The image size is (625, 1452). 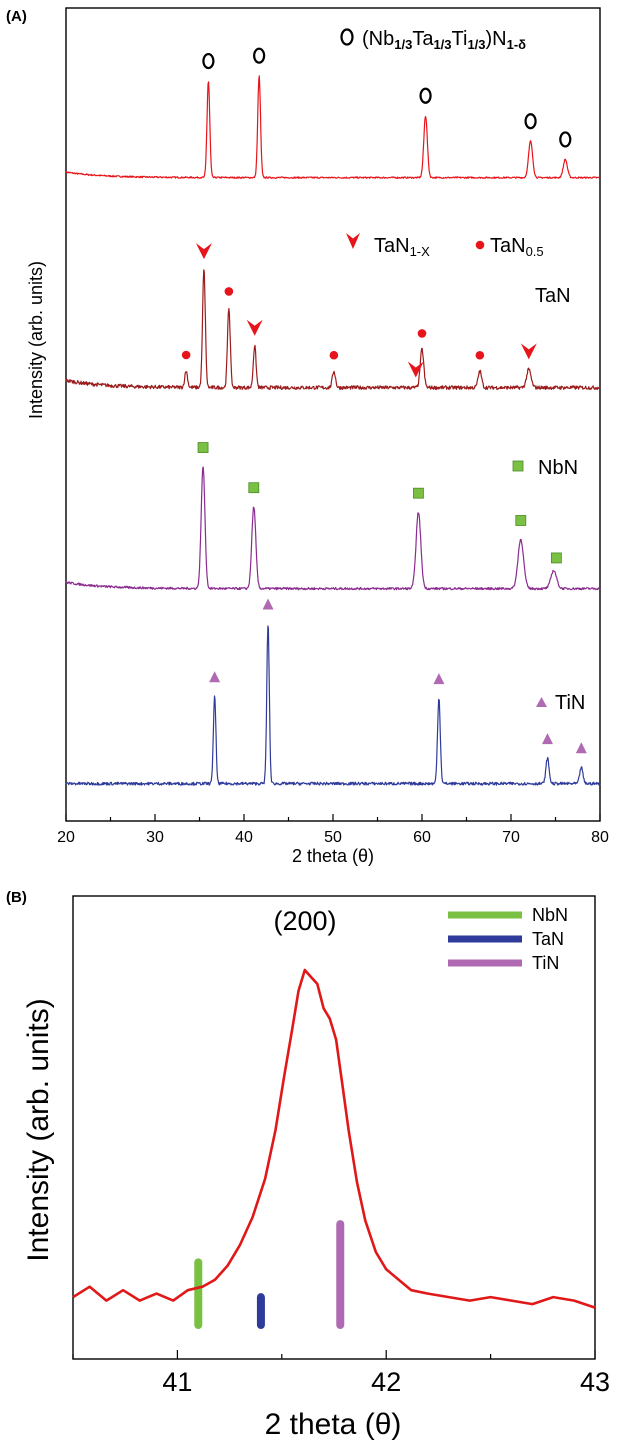 What do you see at coordinates (341, 1373) in the screenshot?
I see `panel-b-x-ticks: 41 42 43` at bounding box center [341, 1373].